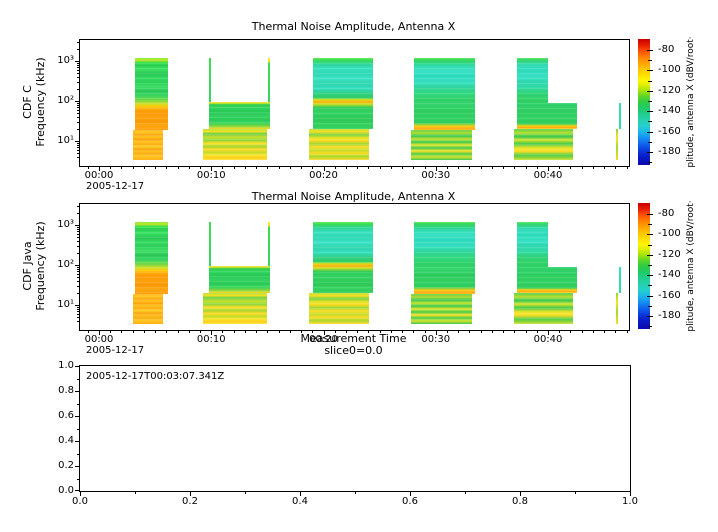 This screenshot has height=532, width=718. Describe the element at coordinates (115, 350) in the screenshot. I see `panel-cdf-java-date-label: 2005-12-17` at that location.